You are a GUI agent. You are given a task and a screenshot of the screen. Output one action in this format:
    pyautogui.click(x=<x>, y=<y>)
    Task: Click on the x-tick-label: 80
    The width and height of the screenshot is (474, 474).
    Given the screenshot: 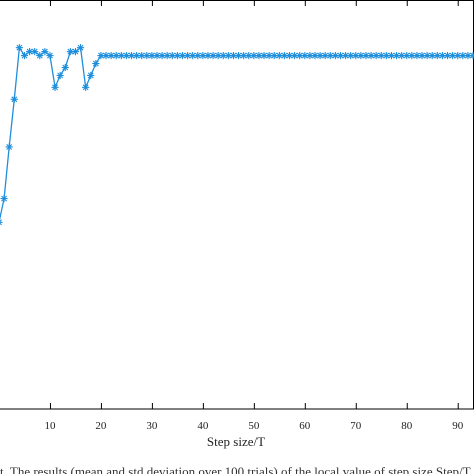 What is the action you would take?
    pyautogui.click(x=407, y=426)
    